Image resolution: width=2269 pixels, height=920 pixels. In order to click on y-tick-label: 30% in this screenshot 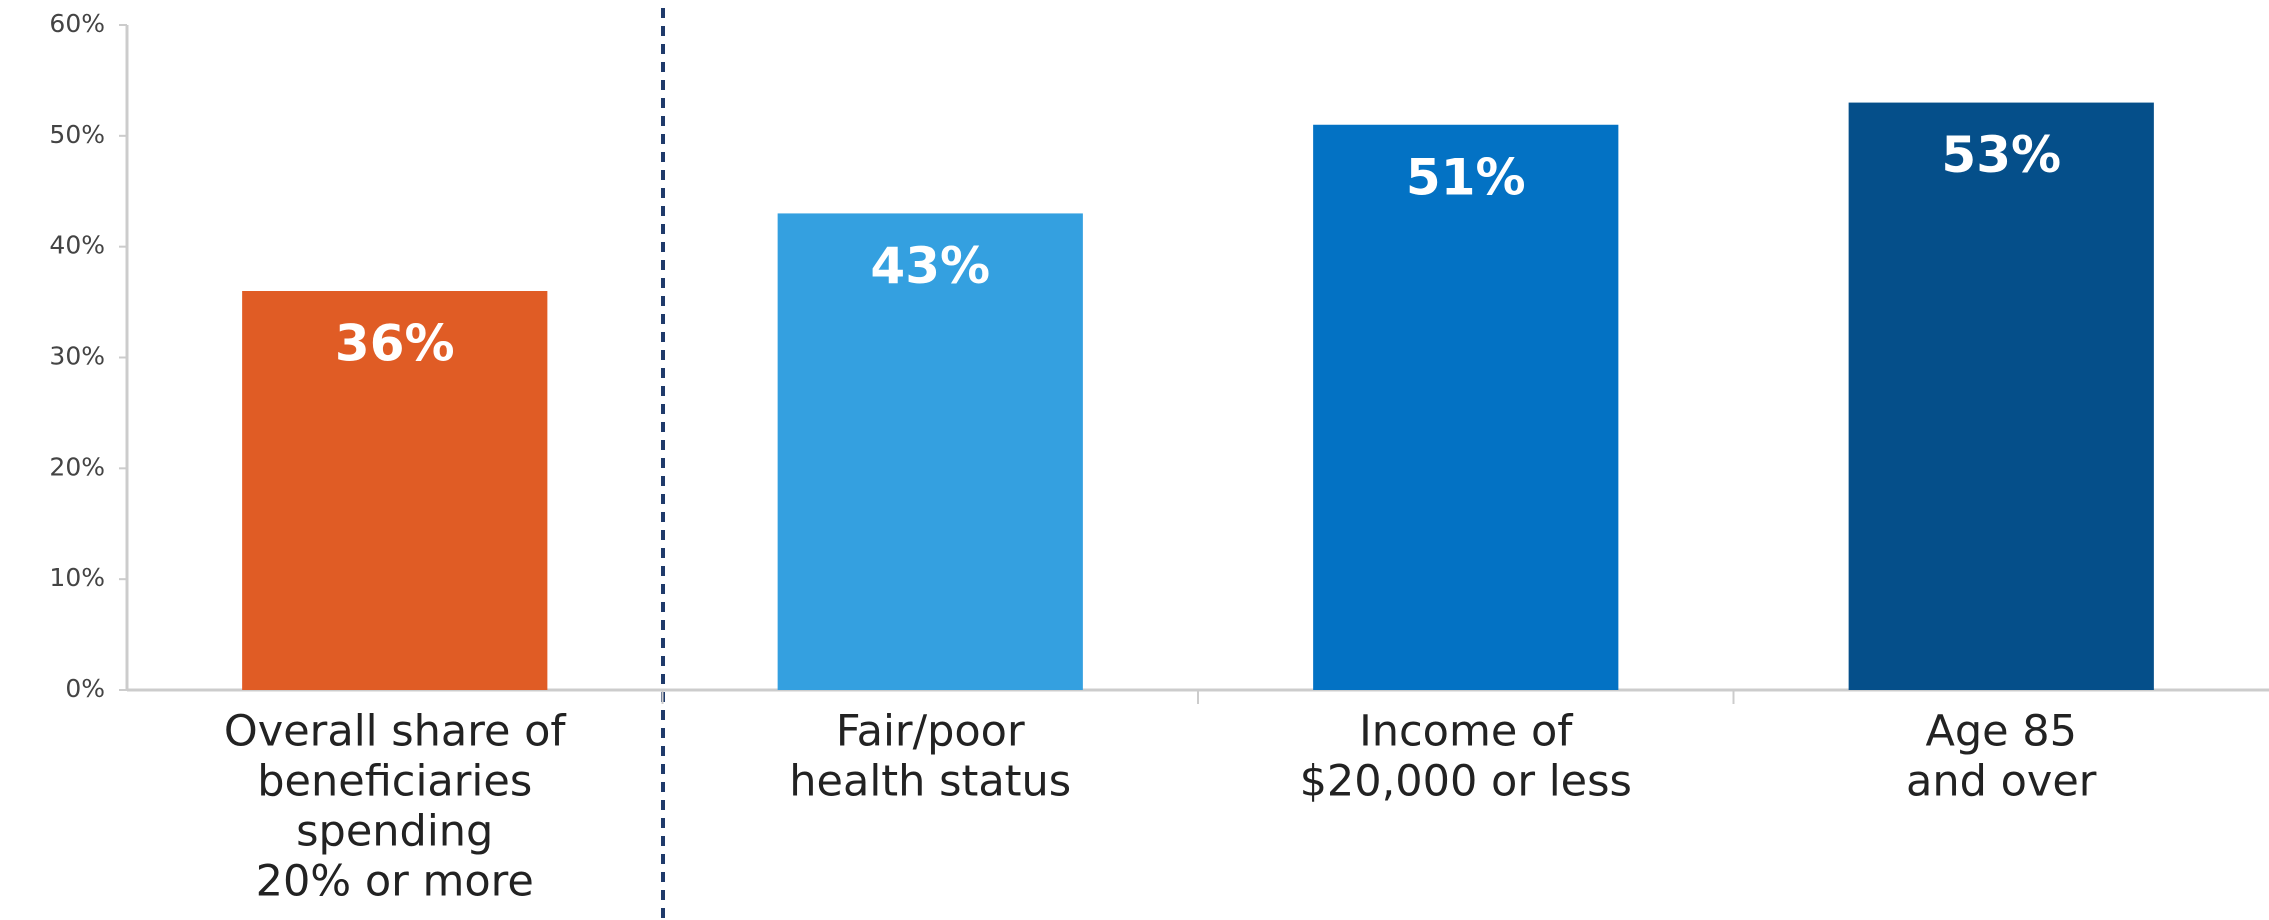, I will do `click(77, 356)`.